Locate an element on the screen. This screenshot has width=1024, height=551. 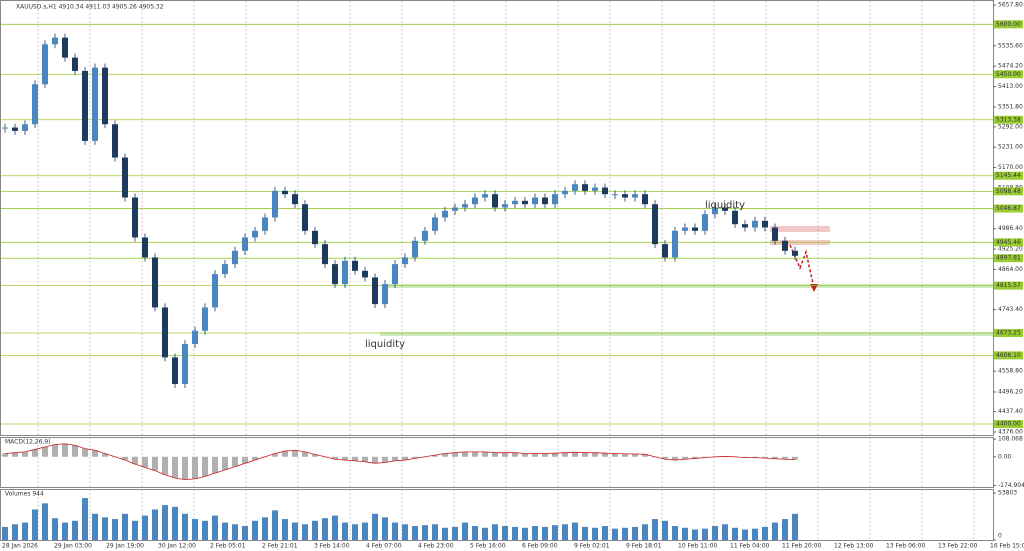
x-tick-label: 30 Jan 12:00 is located at coordinates (177, 546).